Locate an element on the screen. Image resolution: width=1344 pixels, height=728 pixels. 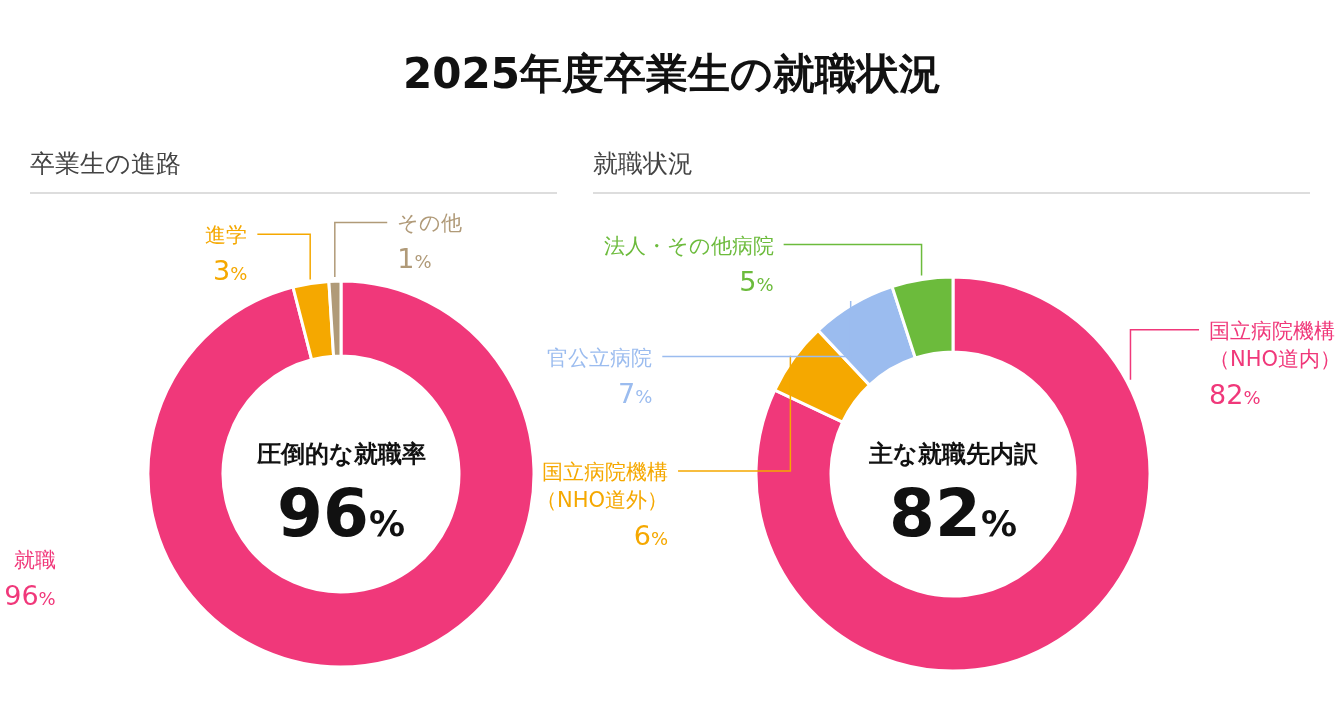
data-label: 6% is located at coordinates (651, 535).